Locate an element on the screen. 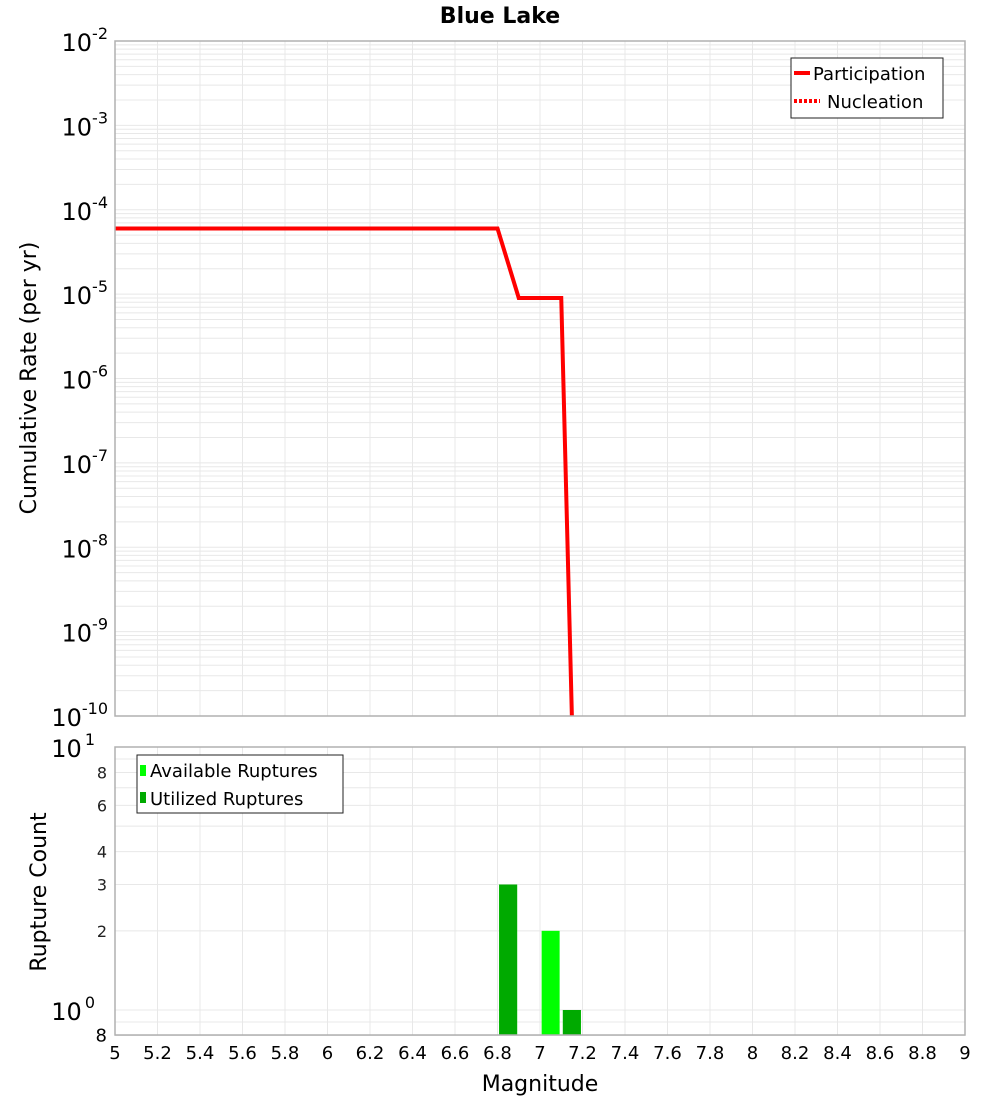  y-tick-label: 10 0 is located at coordinates (73, 1009).